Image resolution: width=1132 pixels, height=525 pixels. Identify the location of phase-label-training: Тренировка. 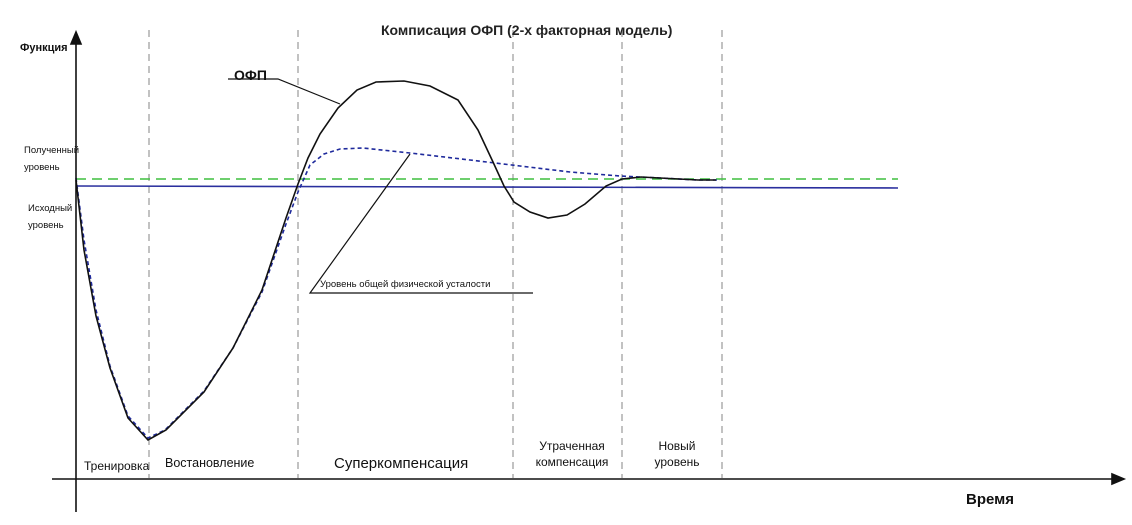
(117, 466).